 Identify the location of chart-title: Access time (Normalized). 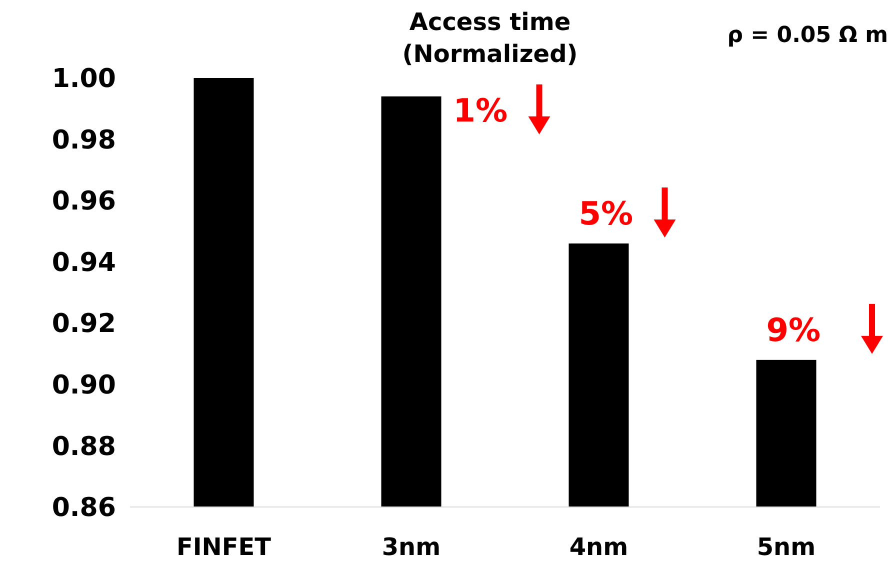
(490, 38).